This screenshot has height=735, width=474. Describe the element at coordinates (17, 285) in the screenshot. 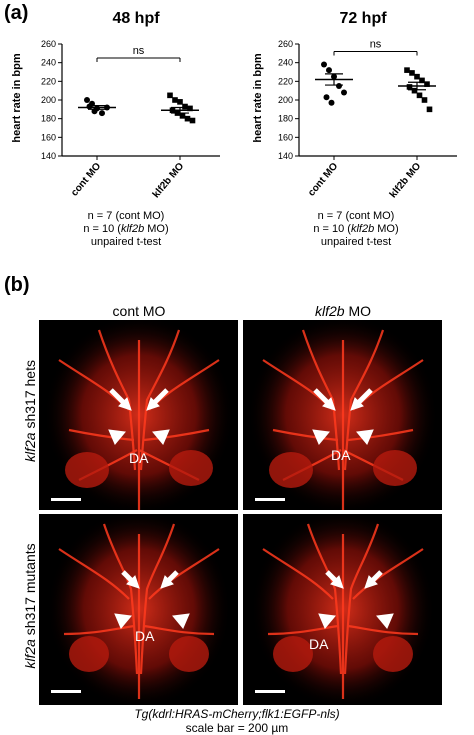

I see `panel-b-label: (b)` at that location.